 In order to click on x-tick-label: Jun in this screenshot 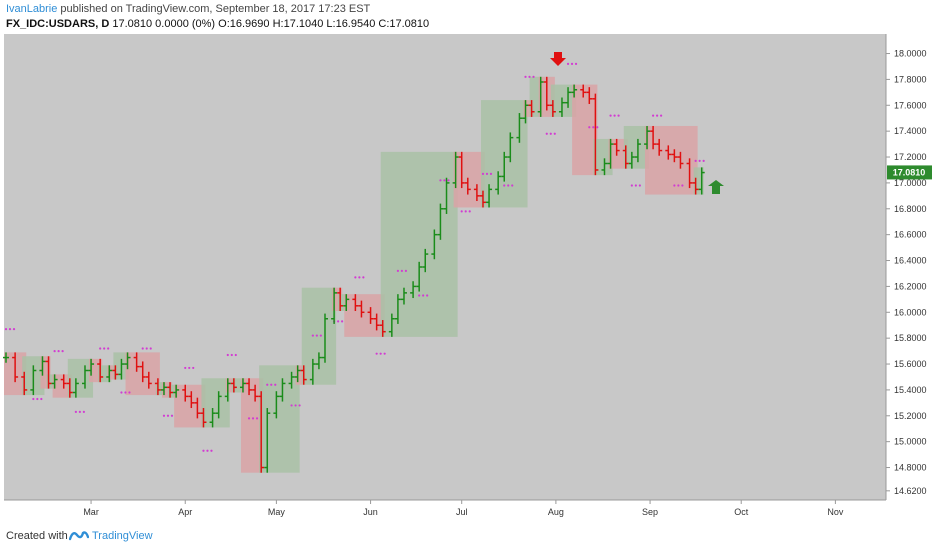, I will do `click(370, 512)`.